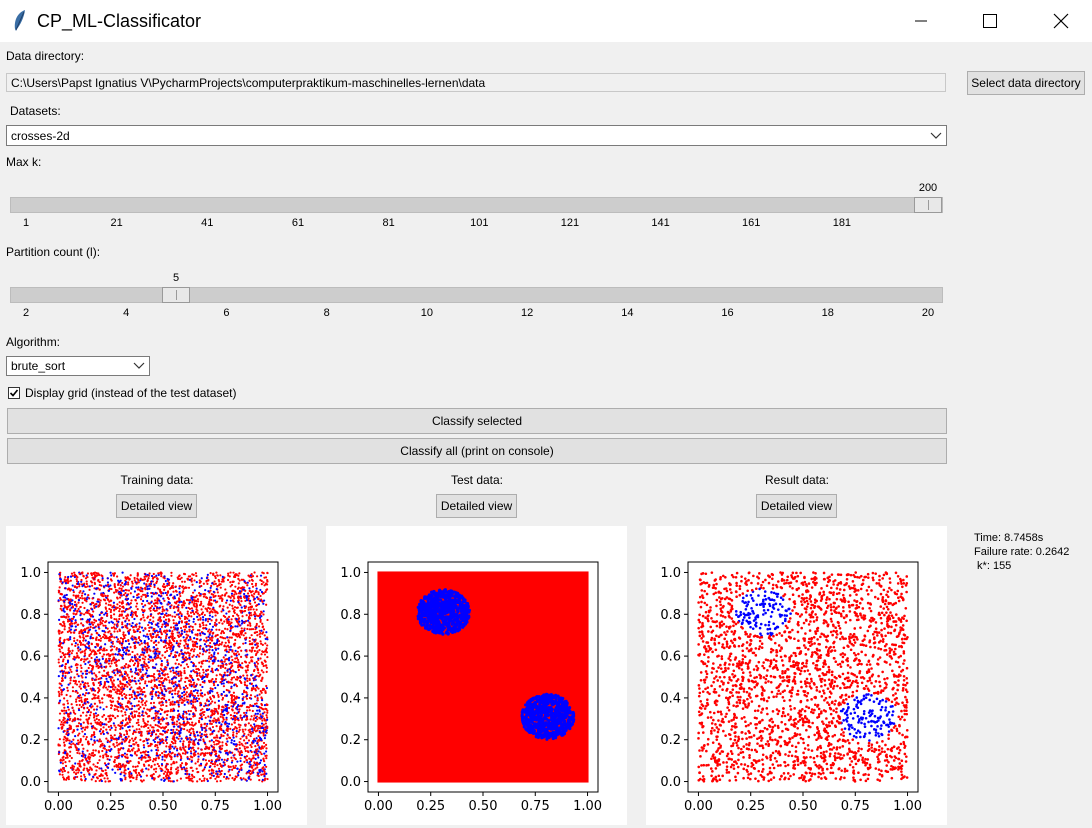 This screenshot has width=1092, height=828. I want to click on close-button, so click(1061, 21).